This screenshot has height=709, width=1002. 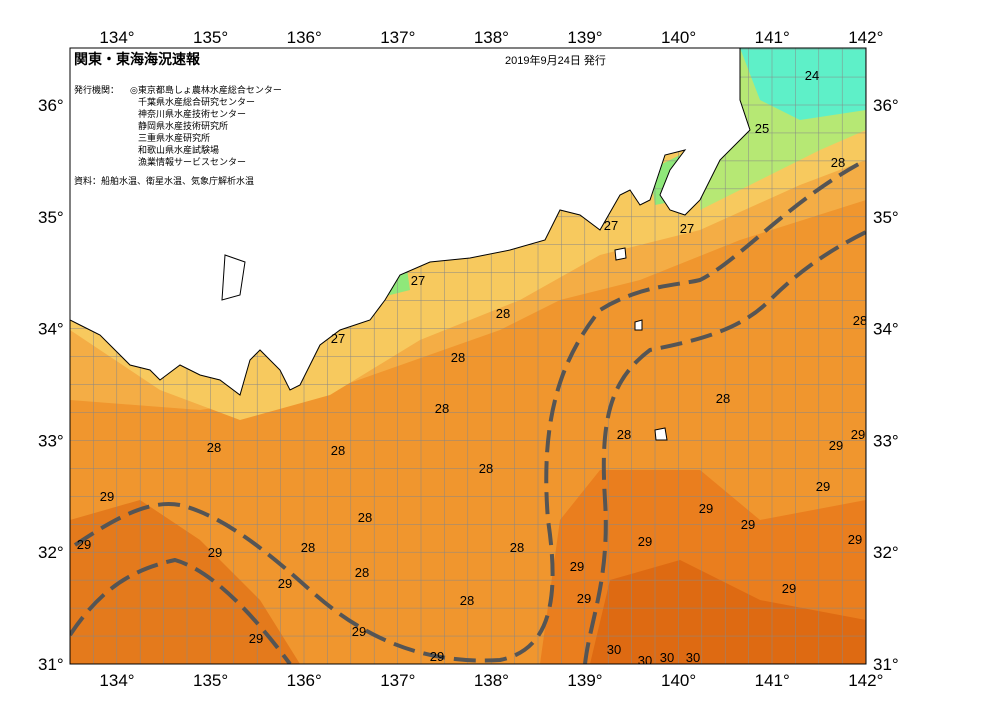 What do you see at coordinates (174, 137) in the screenshot?
I see `issuer: 三重県水産研究所` at bounding box center [174, 137].